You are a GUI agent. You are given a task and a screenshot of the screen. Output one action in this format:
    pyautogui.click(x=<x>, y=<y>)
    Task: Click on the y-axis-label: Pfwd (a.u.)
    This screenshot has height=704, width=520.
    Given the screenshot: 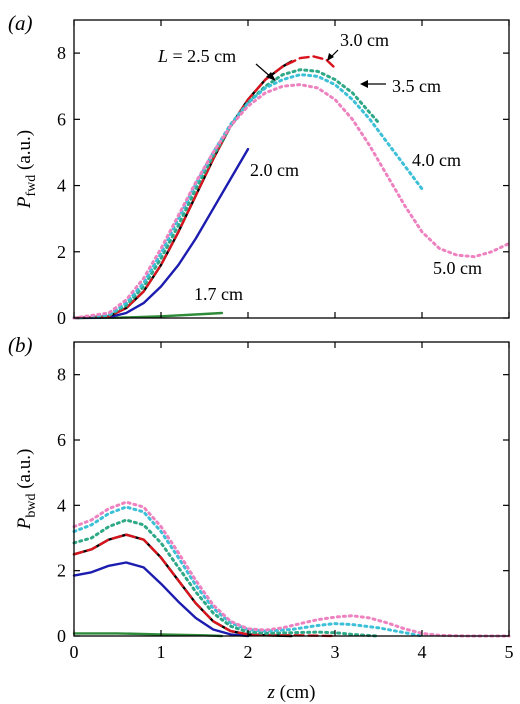 What is the action you would take?
    pyautogui.click(x=26, y=169)
    